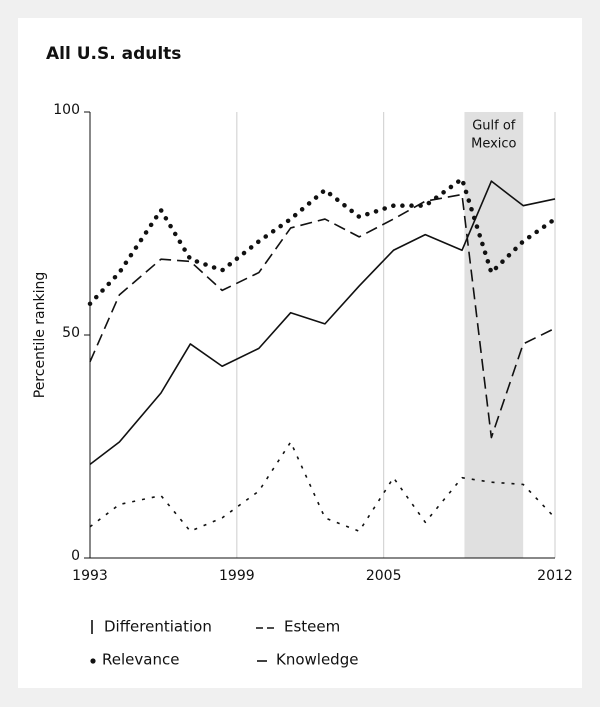 Image resolution: width=600 pixels, height=707 pixels. What do you see at coordinates (93, 661) in the screenshot?
I see `legend-swatch` at bounding box center [93, 661].